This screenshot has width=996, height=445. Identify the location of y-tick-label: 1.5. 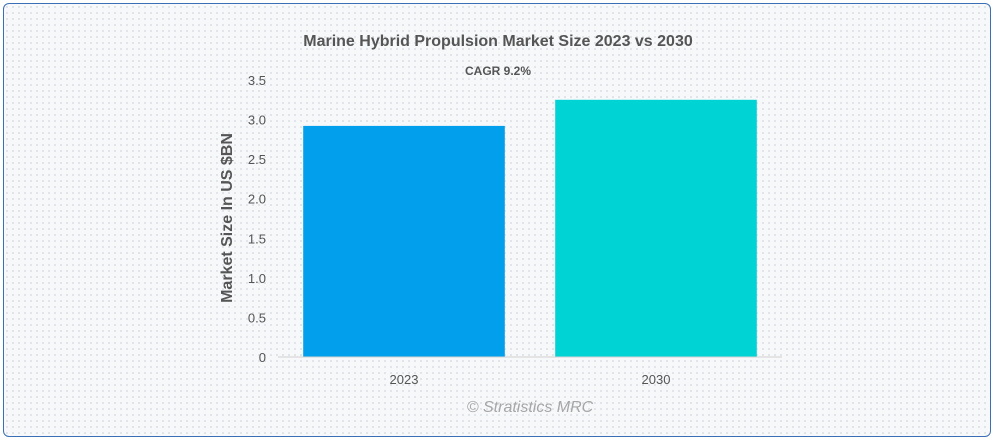
(257, 238).